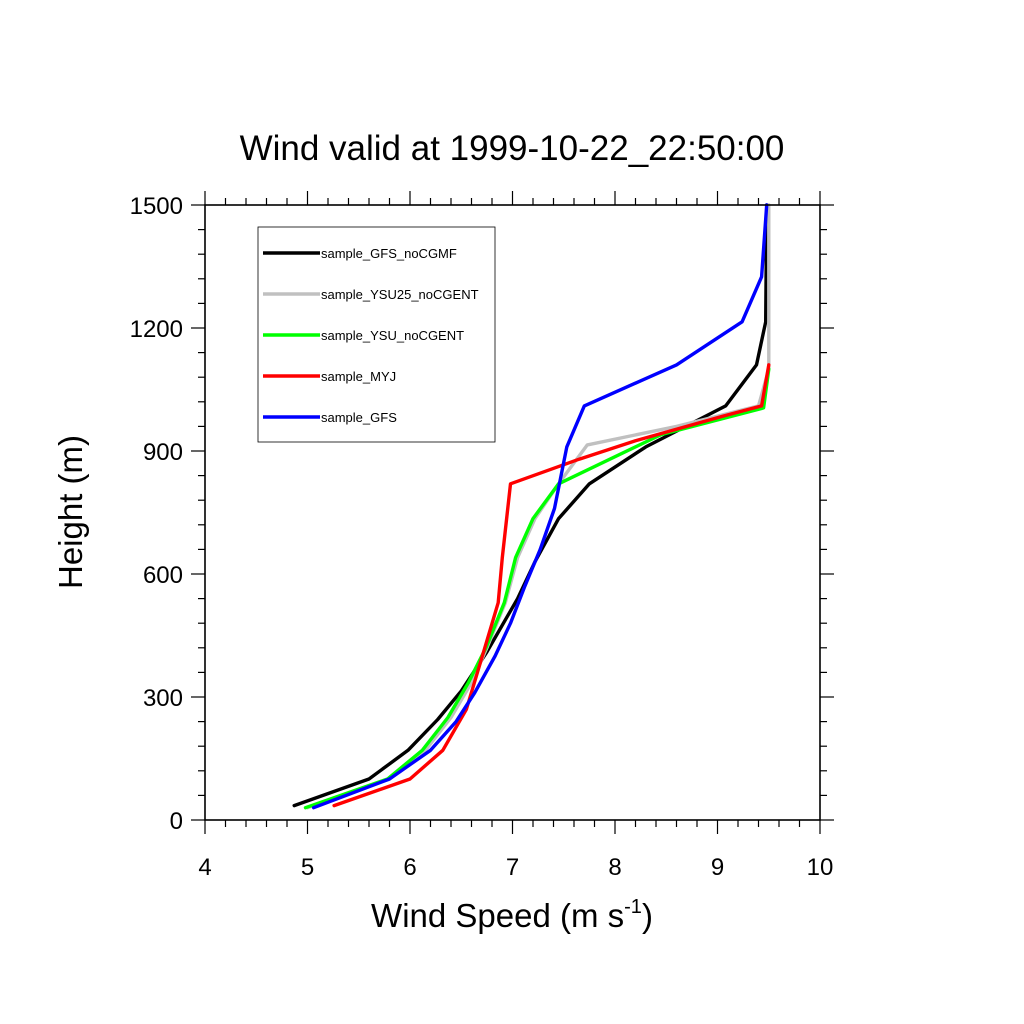  What do you see at coordinates (389, 253) in the screenshot?
I see `legend-label: sample_GFS_noCGMF` at bounding box center [389, 253].